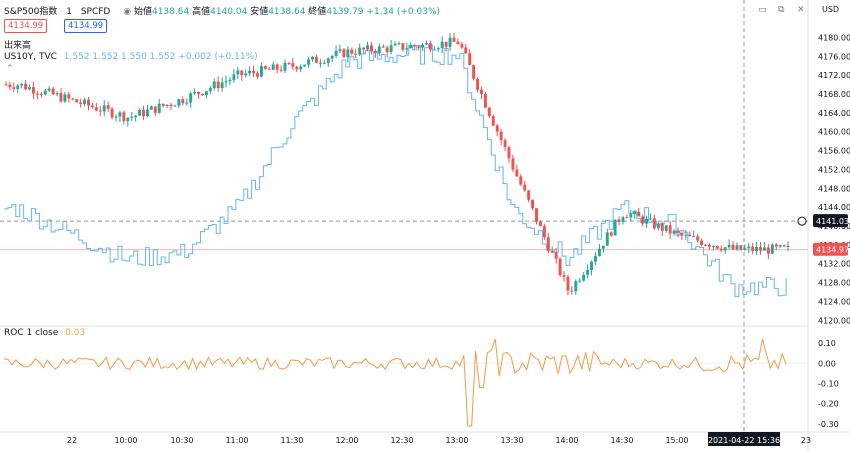 Image resolution: width=850 pixels, height=452 pixels. I want to click on crosshair-time-bg, so click(744, 439).